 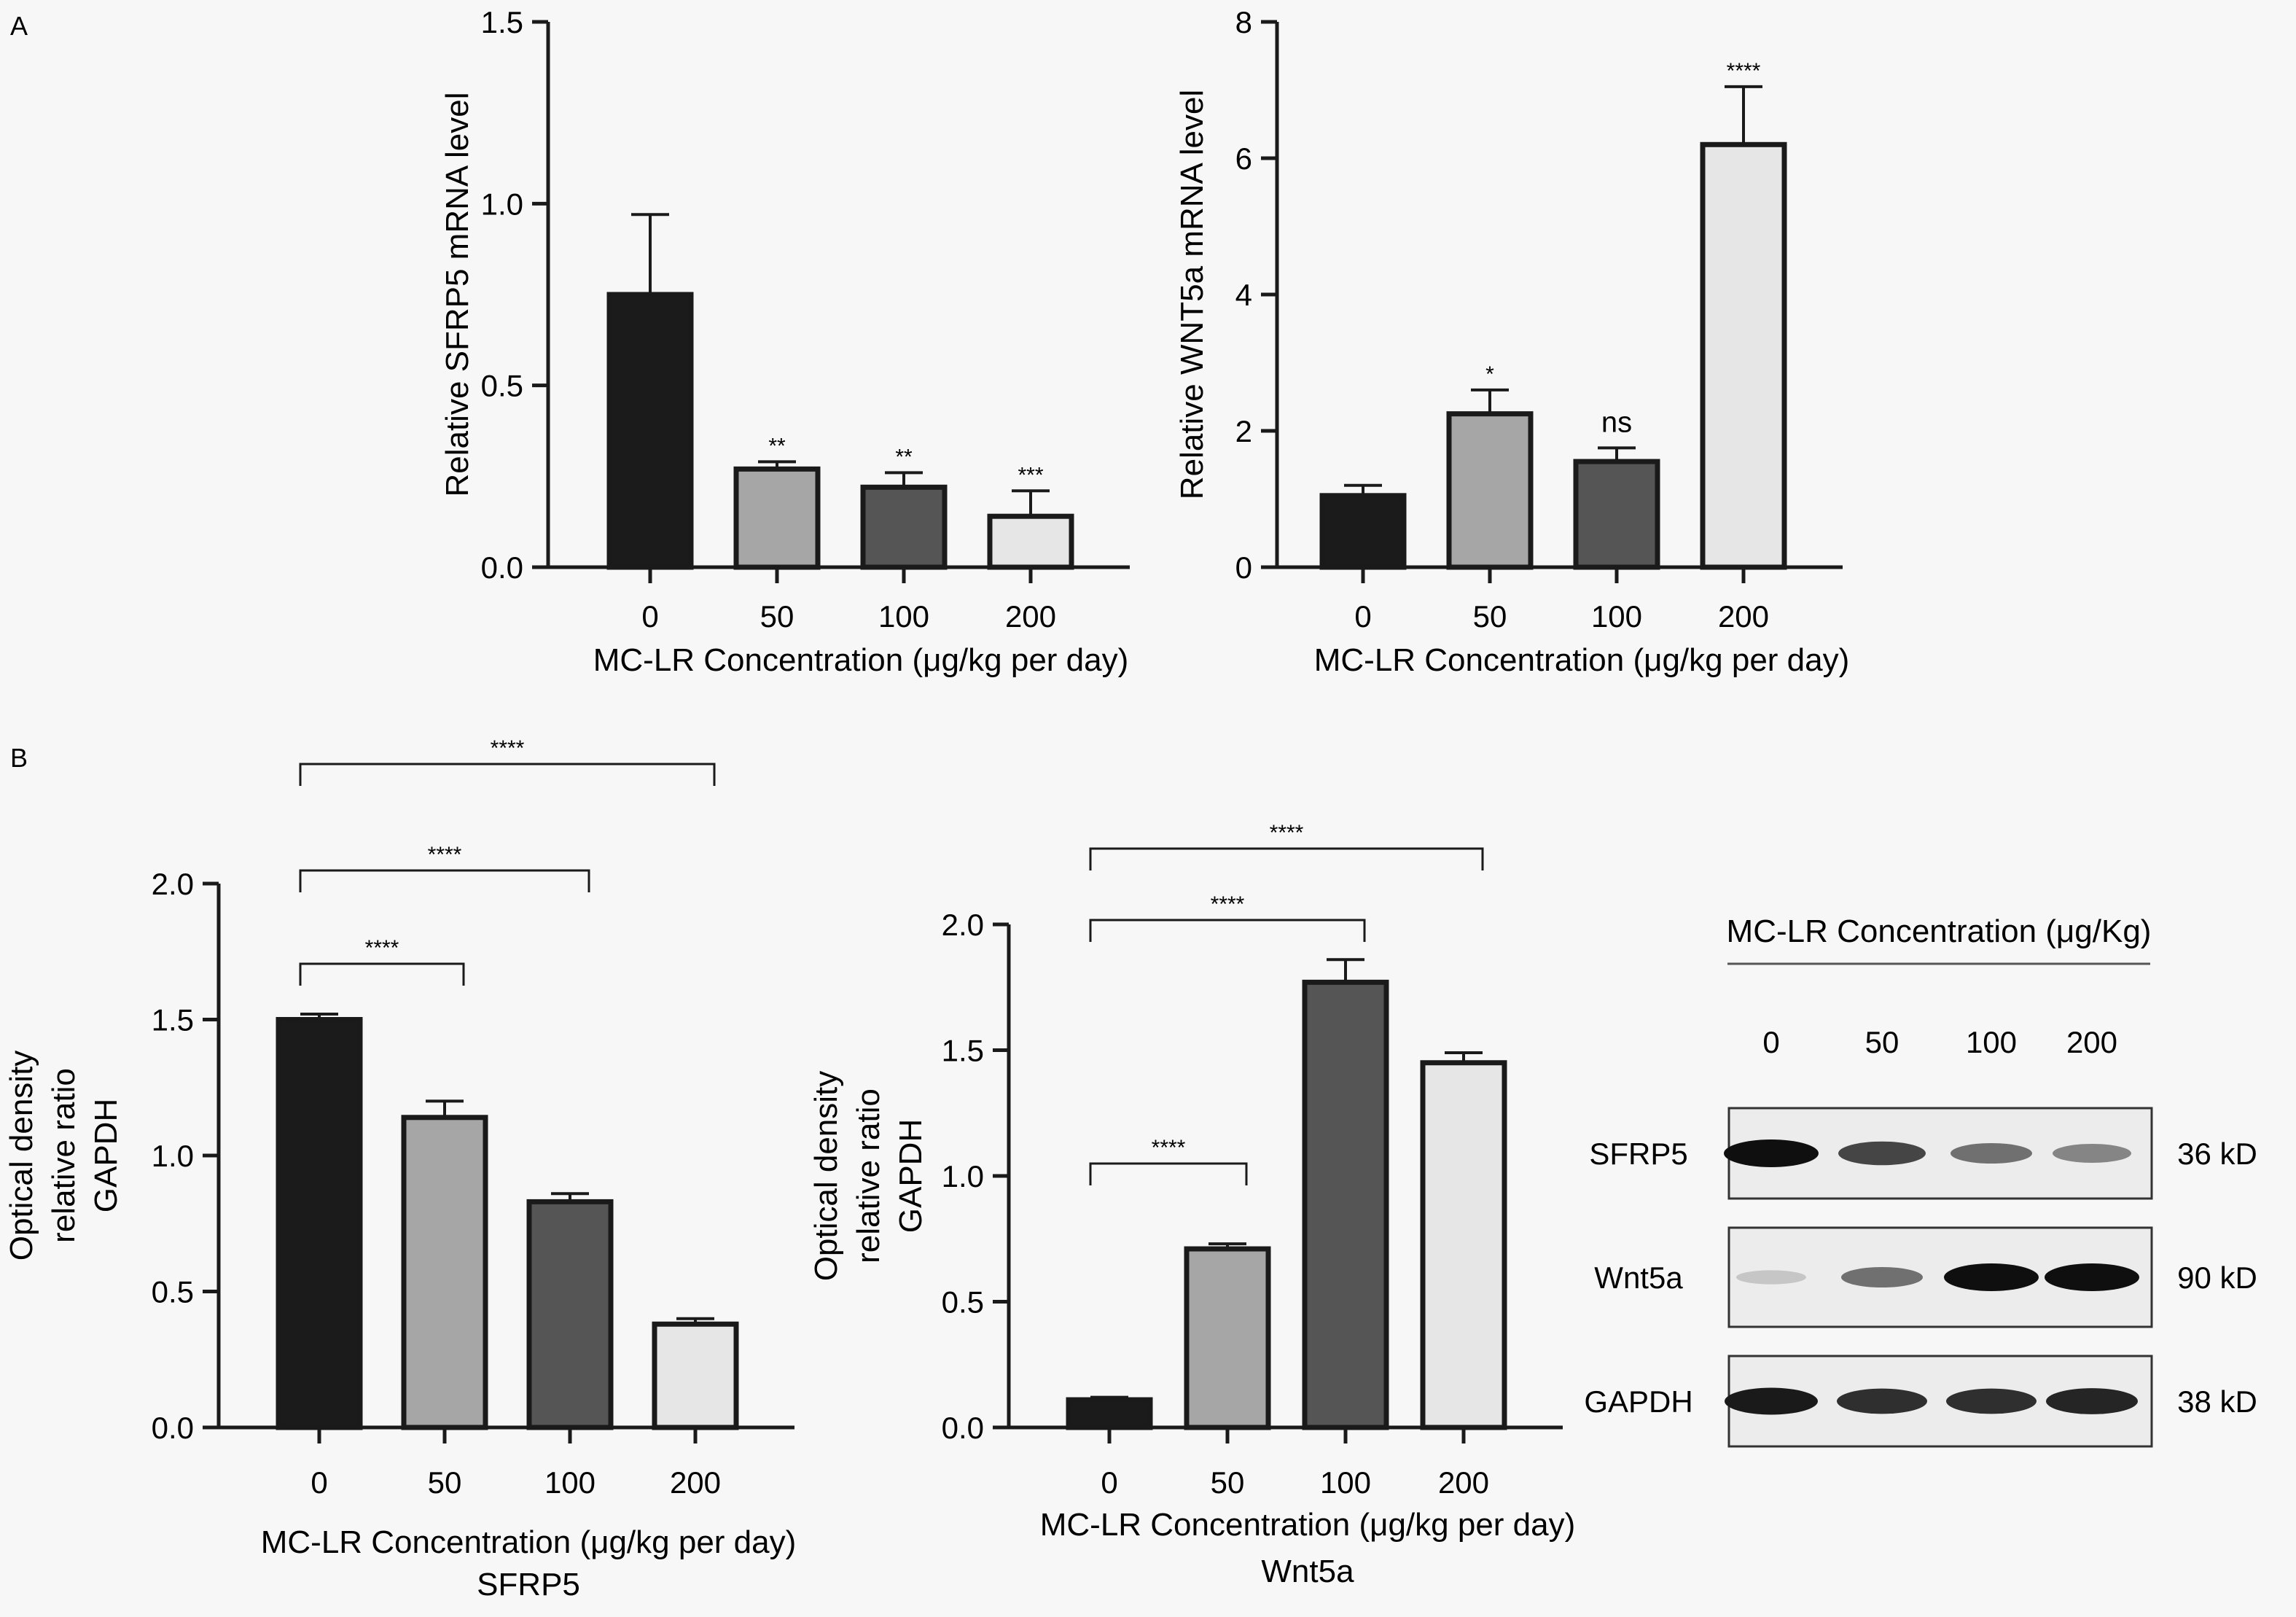 What do you see at coordinates (458, 294) in the screenshot?
I see `y-axis-title: Relative SFRP5 mRNA level` at bounding box center [458, 294].